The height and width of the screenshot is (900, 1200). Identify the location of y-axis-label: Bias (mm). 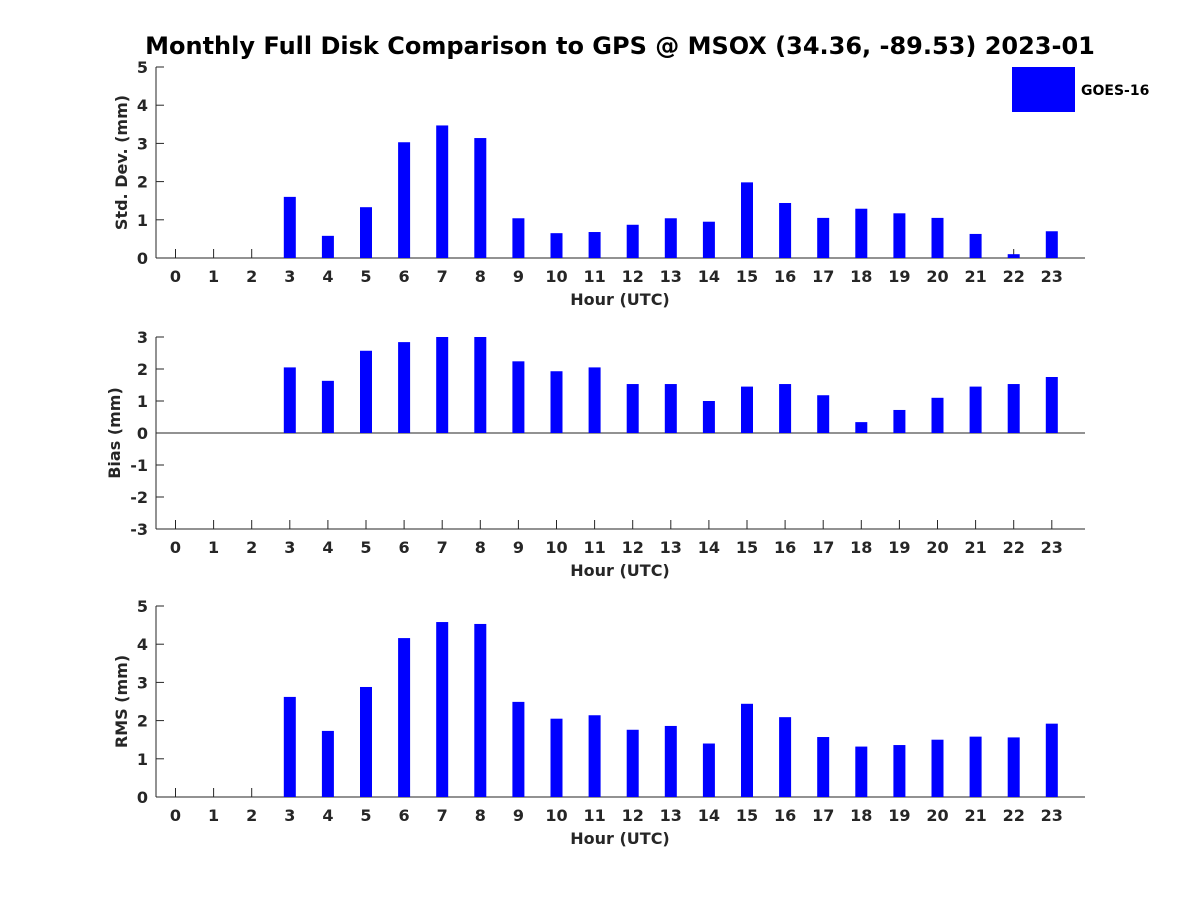
(114, 433).